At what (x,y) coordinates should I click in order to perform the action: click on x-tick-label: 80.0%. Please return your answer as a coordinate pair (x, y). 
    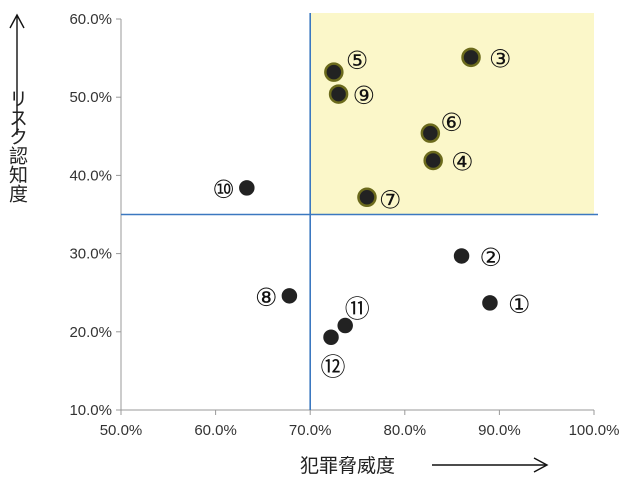
    Looking at the image, I should click on (405, 430).